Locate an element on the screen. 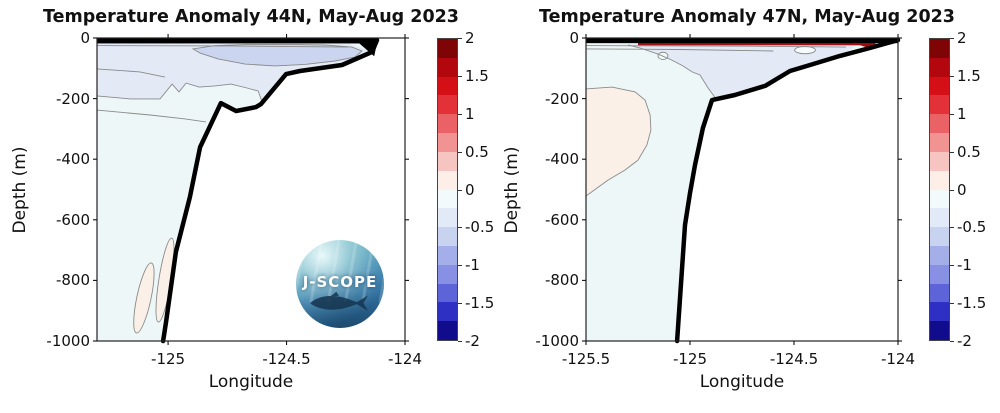 The height and width of the screenshot is (413, 1000). y-tick-label: 0 is located at coordinates (574, 38).